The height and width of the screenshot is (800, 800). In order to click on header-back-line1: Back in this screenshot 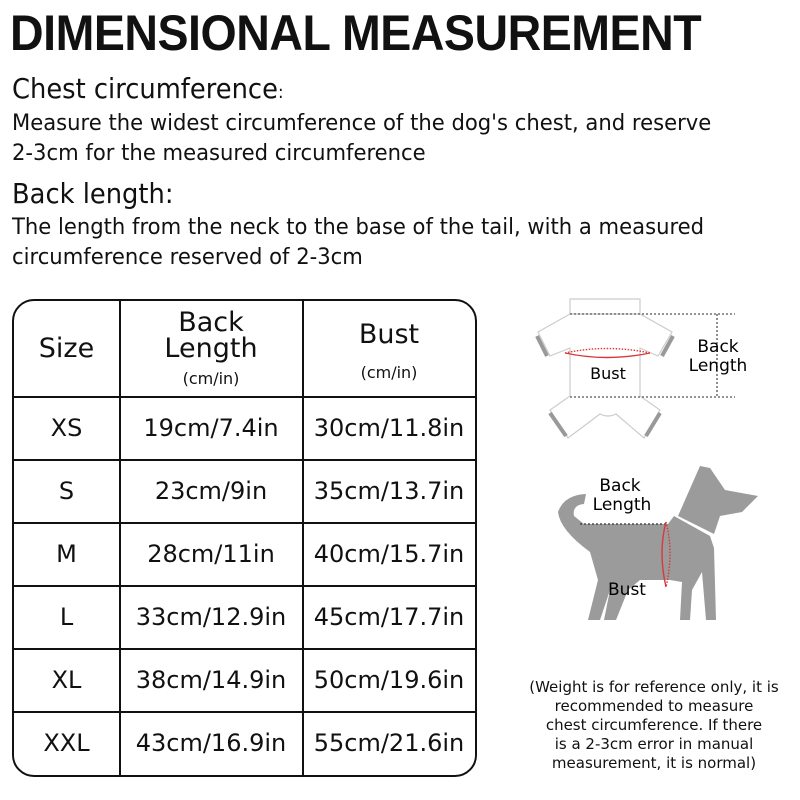, I will do `click(211, 322)`.